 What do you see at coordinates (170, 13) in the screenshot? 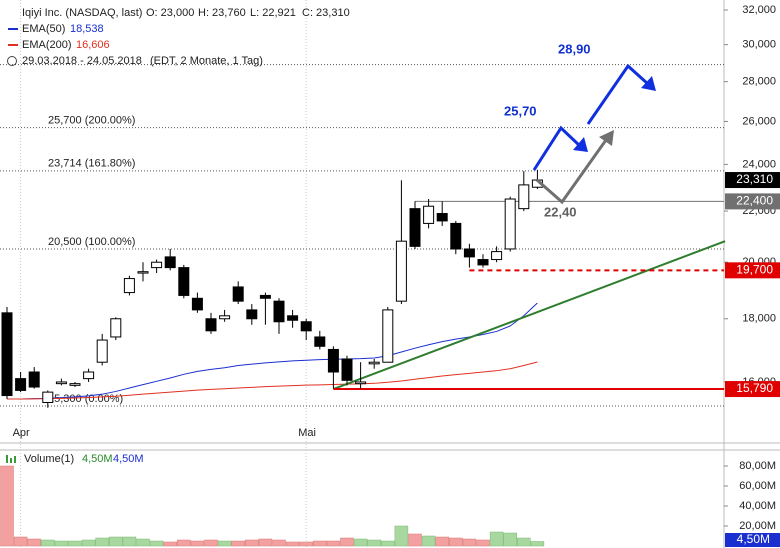
I see `ohlc: O: 23,000` at bounding box center [170, 13].